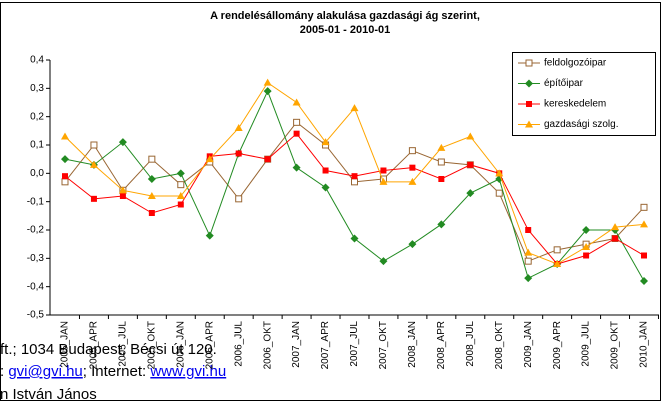 This screenshot has width=662, height=403. Describe the element at coordinates (238, 344) in the screenshot. I see `x-tick-label: 2006_JUL` at that location.